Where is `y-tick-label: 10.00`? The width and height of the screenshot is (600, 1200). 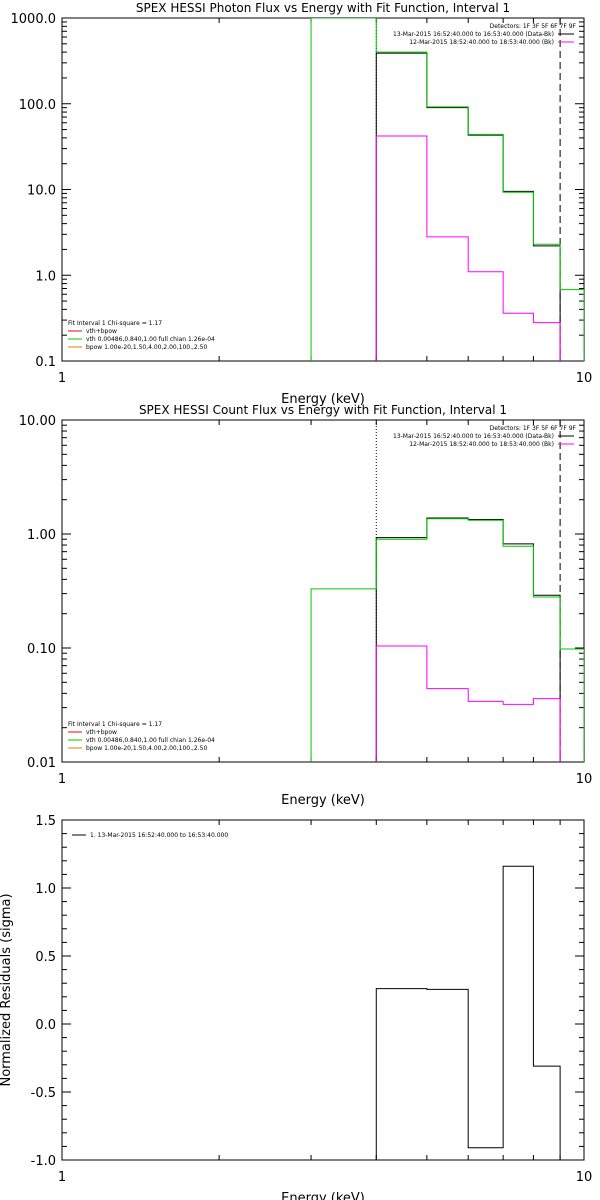 y-tick-label: 10.00 is located at coordinates (37, 421).